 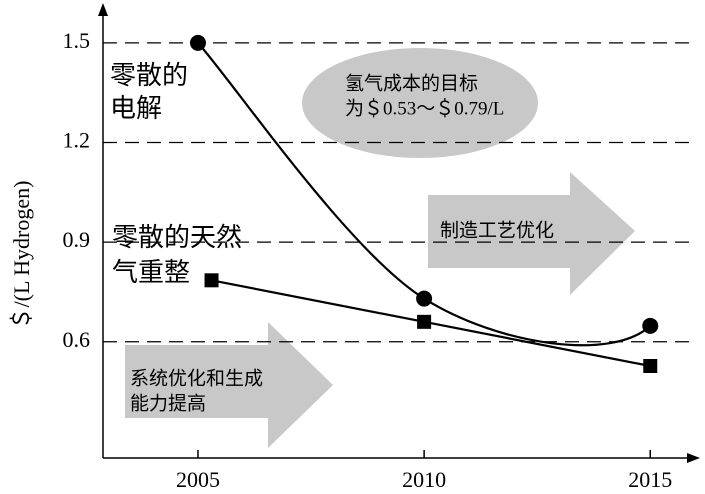 I want to click on y-tick-label: 0.9, so click(x=77, y=239).